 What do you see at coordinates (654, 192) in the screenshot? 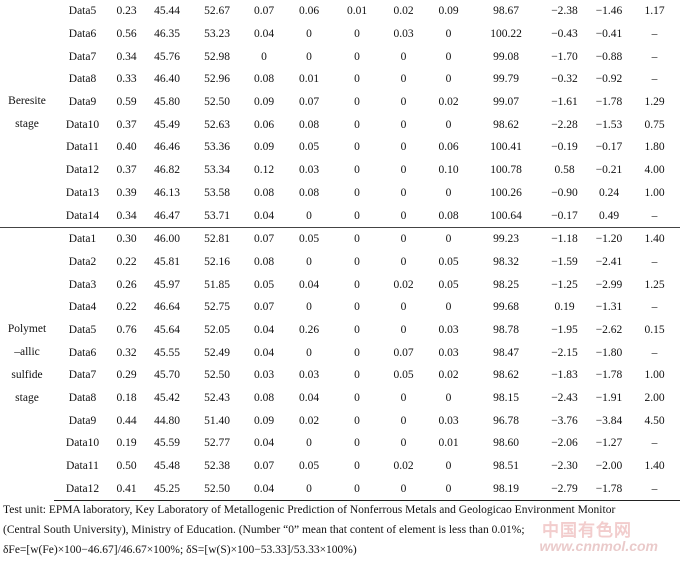
I see `value-cell: 1.00` at bounding box center [654, 192].